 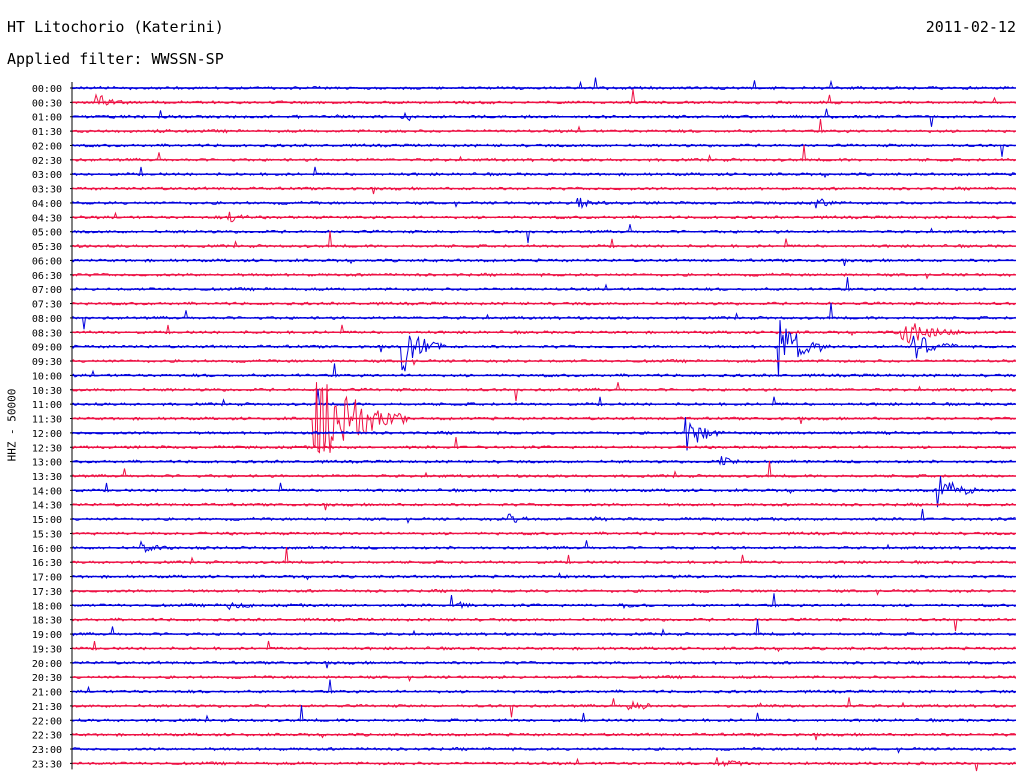 I want to click on trace-row-0100: 01:00, so click(x=524, y=117).